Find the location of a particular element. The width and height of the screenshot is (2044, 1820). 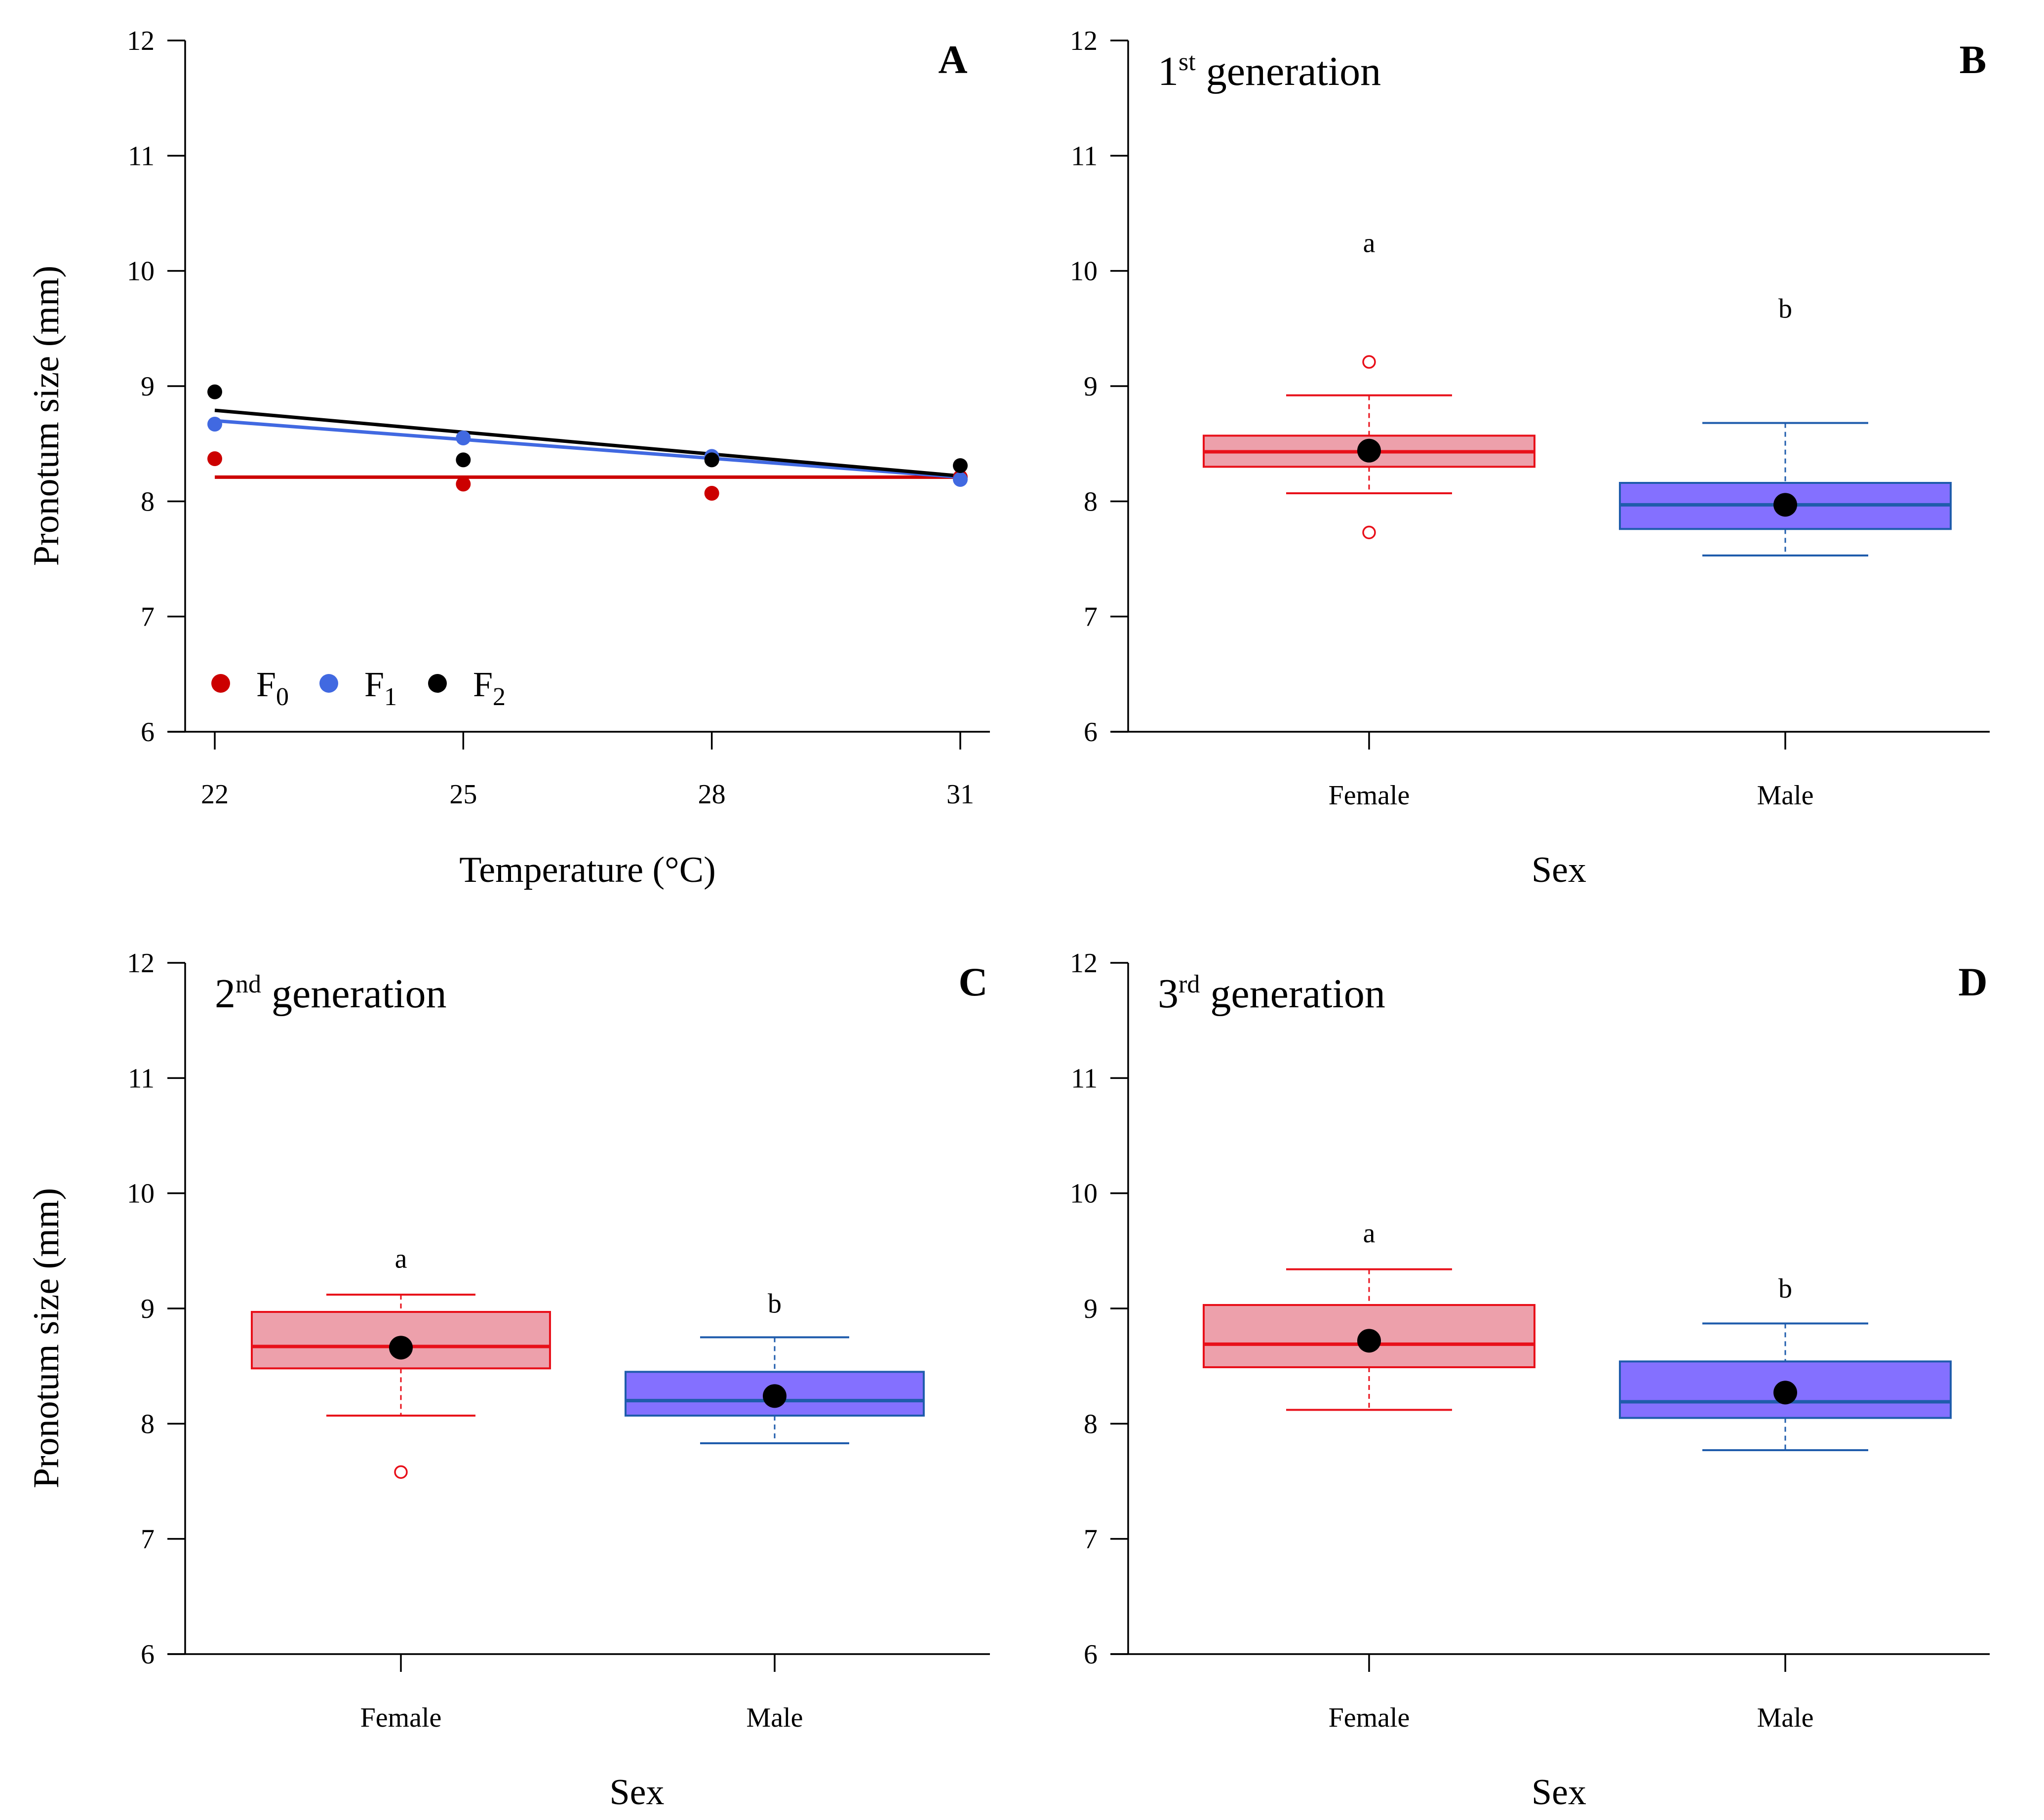

x-axis-title-D: Sex is located at coordinates (1559, 1792).